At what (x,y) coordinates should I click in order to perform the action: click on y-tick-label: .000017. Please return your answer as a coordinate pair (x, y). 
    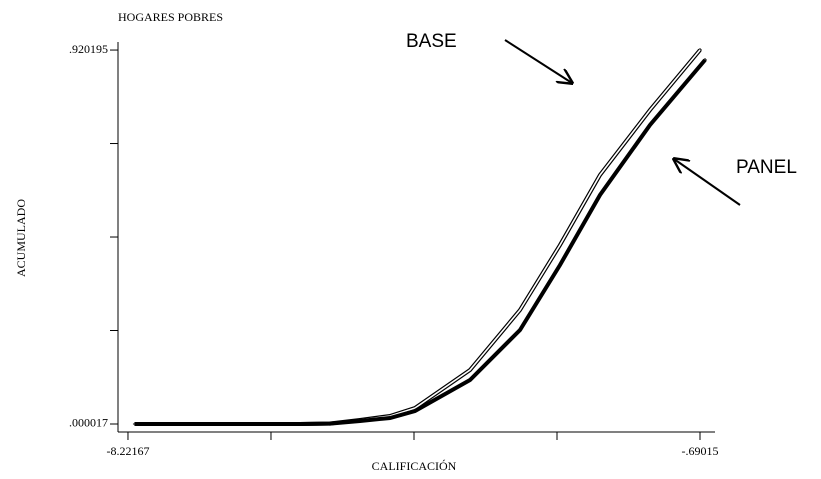
    Looking at the image, I should click on (88, 423).